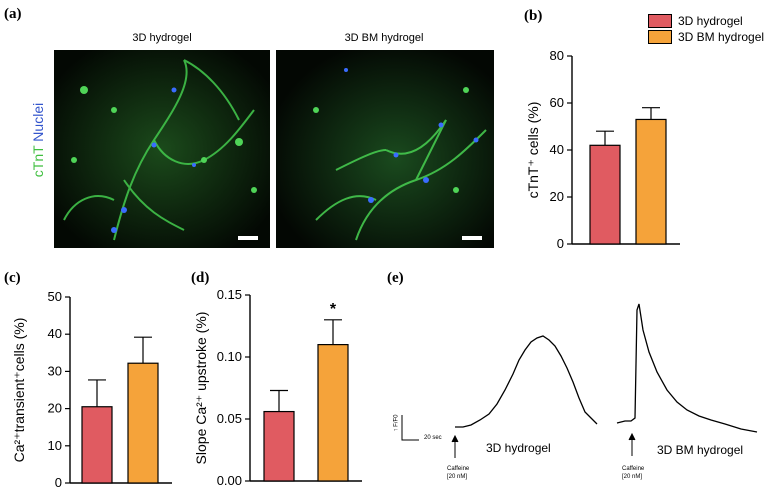 The width and height of the screenshot is (770, 501). Describe the element at coordinates (526, 381) in the screenshot. I see `trace-3d-hydrogel` at that location.